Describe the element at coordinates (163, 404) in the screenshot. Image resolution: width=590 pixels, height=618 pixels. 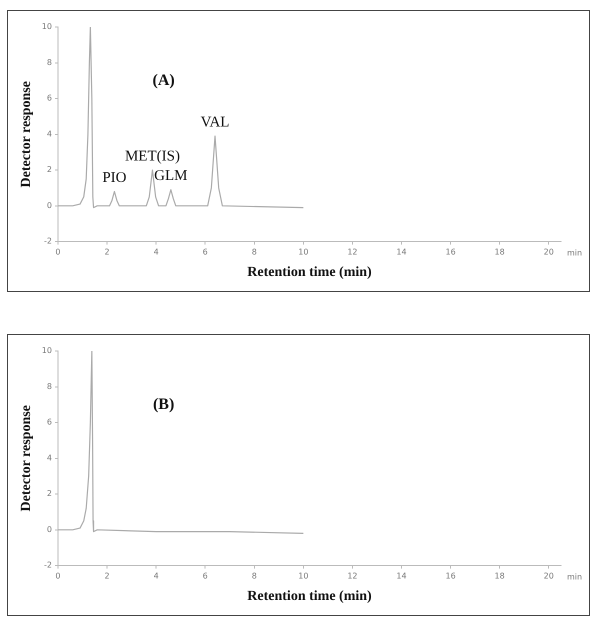
I see `text: (B)` at that location.